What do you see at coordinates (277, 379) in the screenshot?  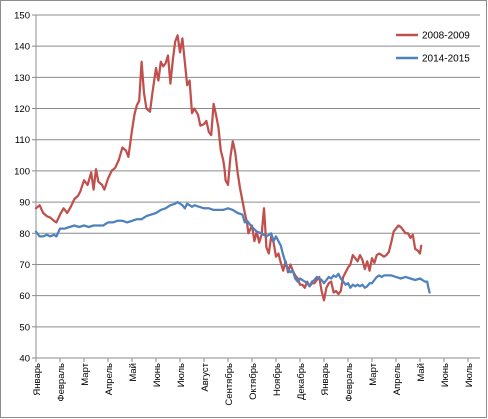 I see `x-tick-label: Ноябрь` at bounding box center [277, 379].